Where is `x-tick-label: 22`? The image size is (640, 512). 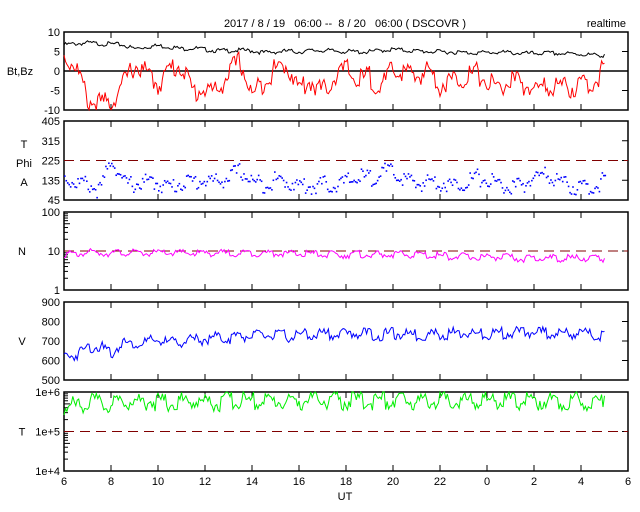
x-tick-label: 22 is located at coordinates (440, 482).